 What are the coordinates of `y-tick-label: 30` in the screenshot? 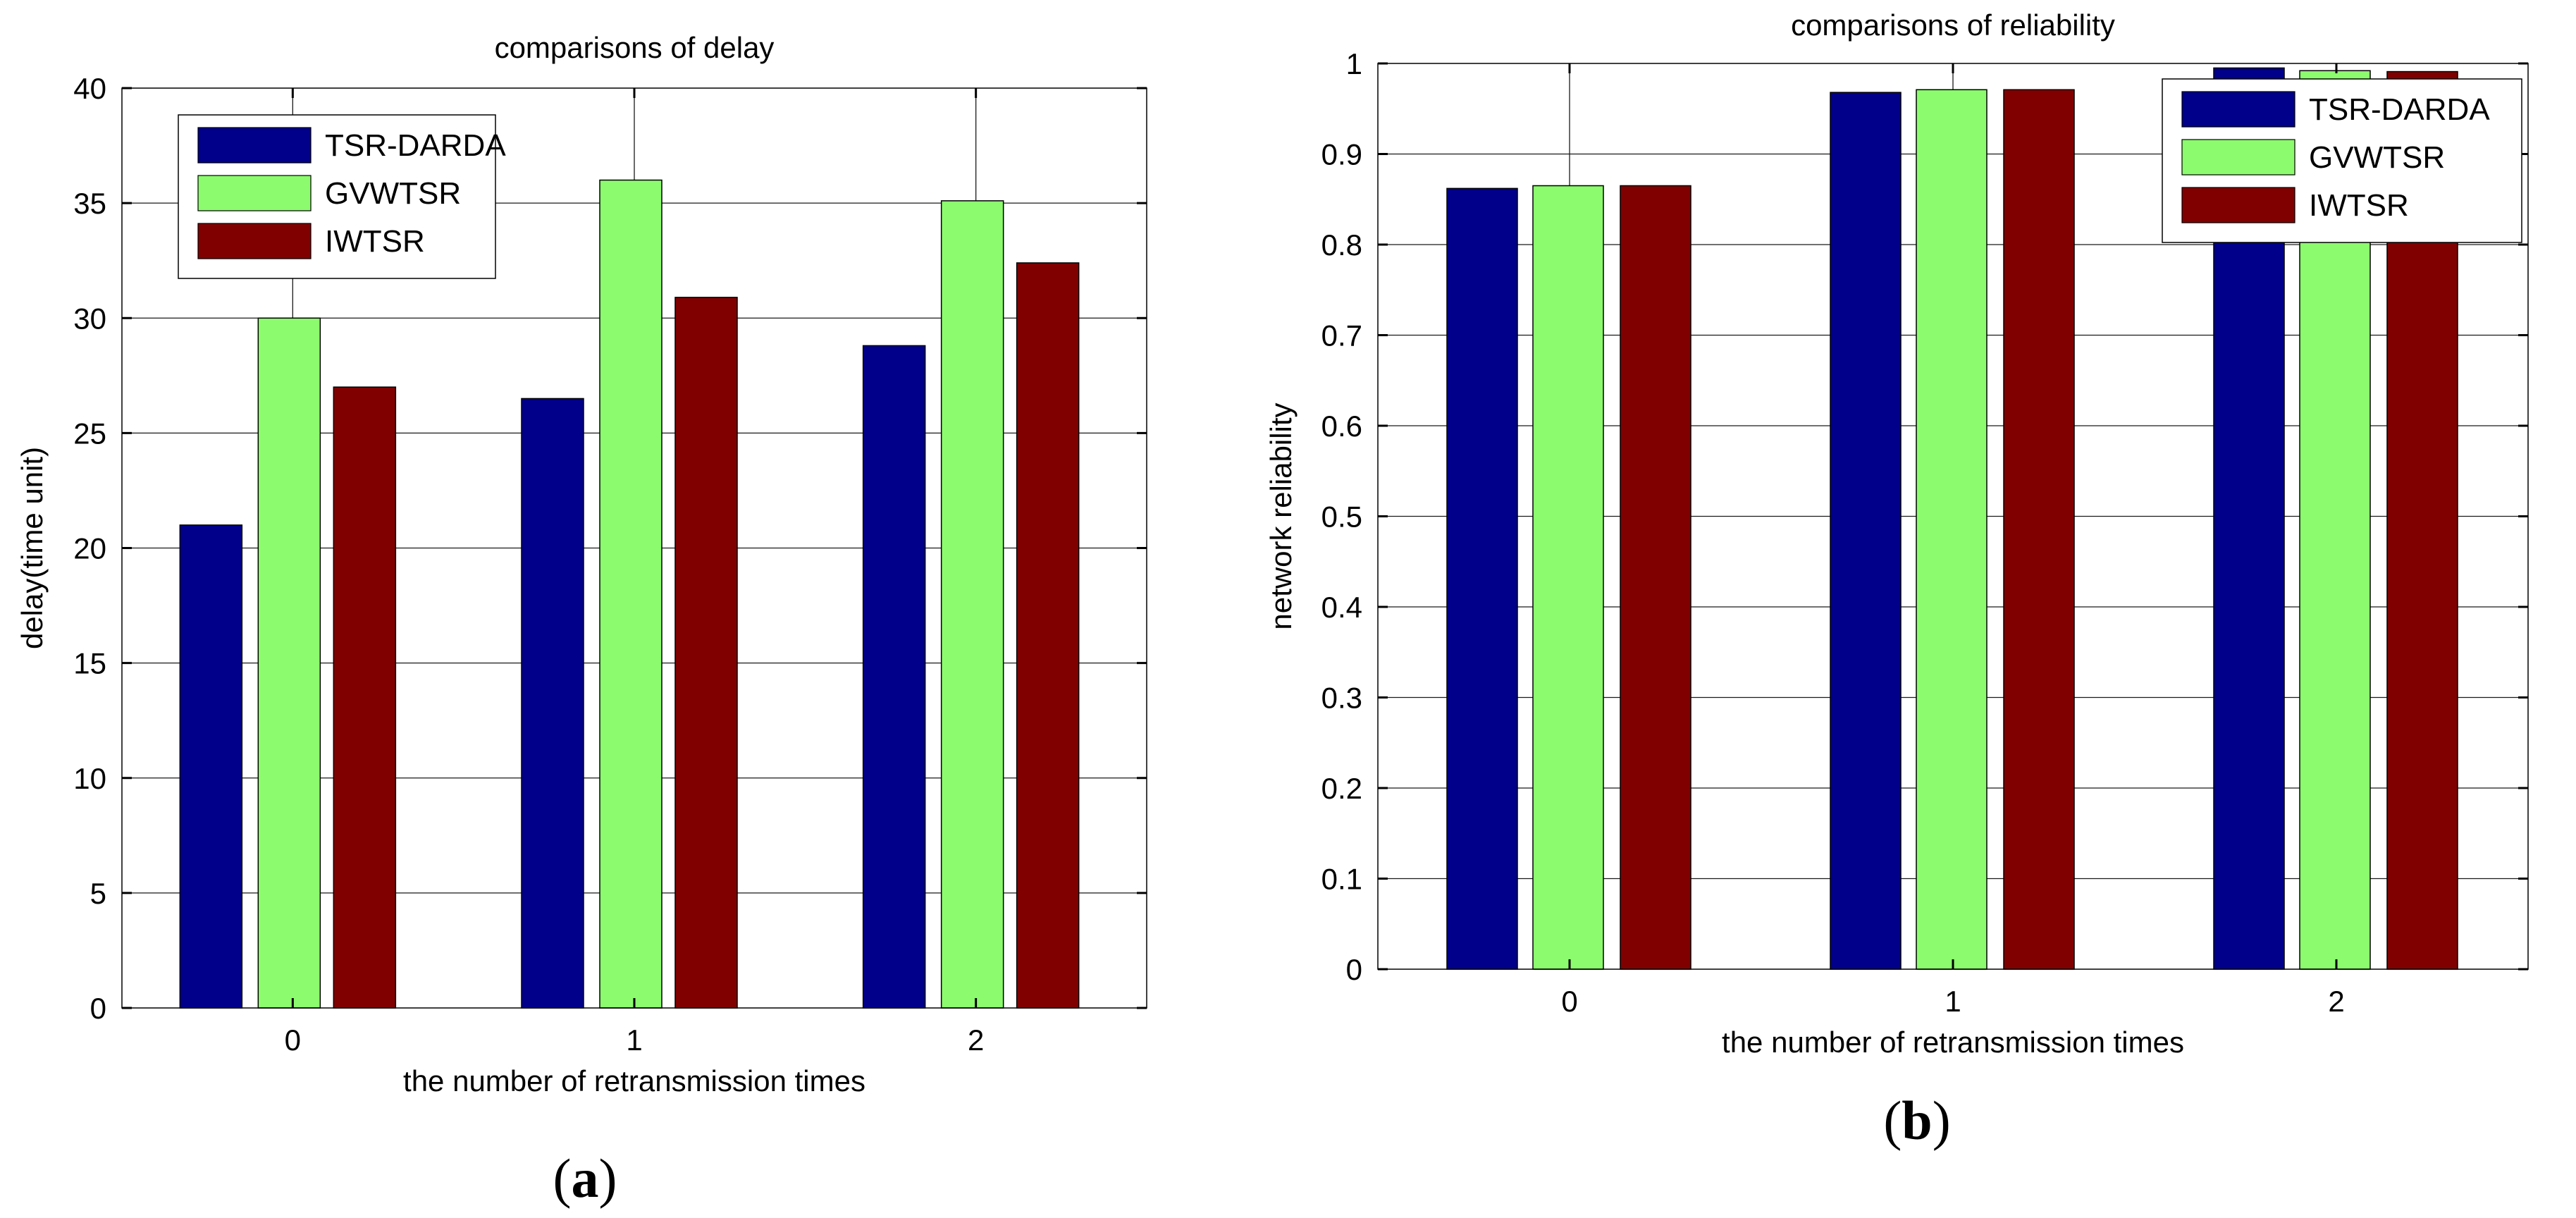 It's located at (89, 319).